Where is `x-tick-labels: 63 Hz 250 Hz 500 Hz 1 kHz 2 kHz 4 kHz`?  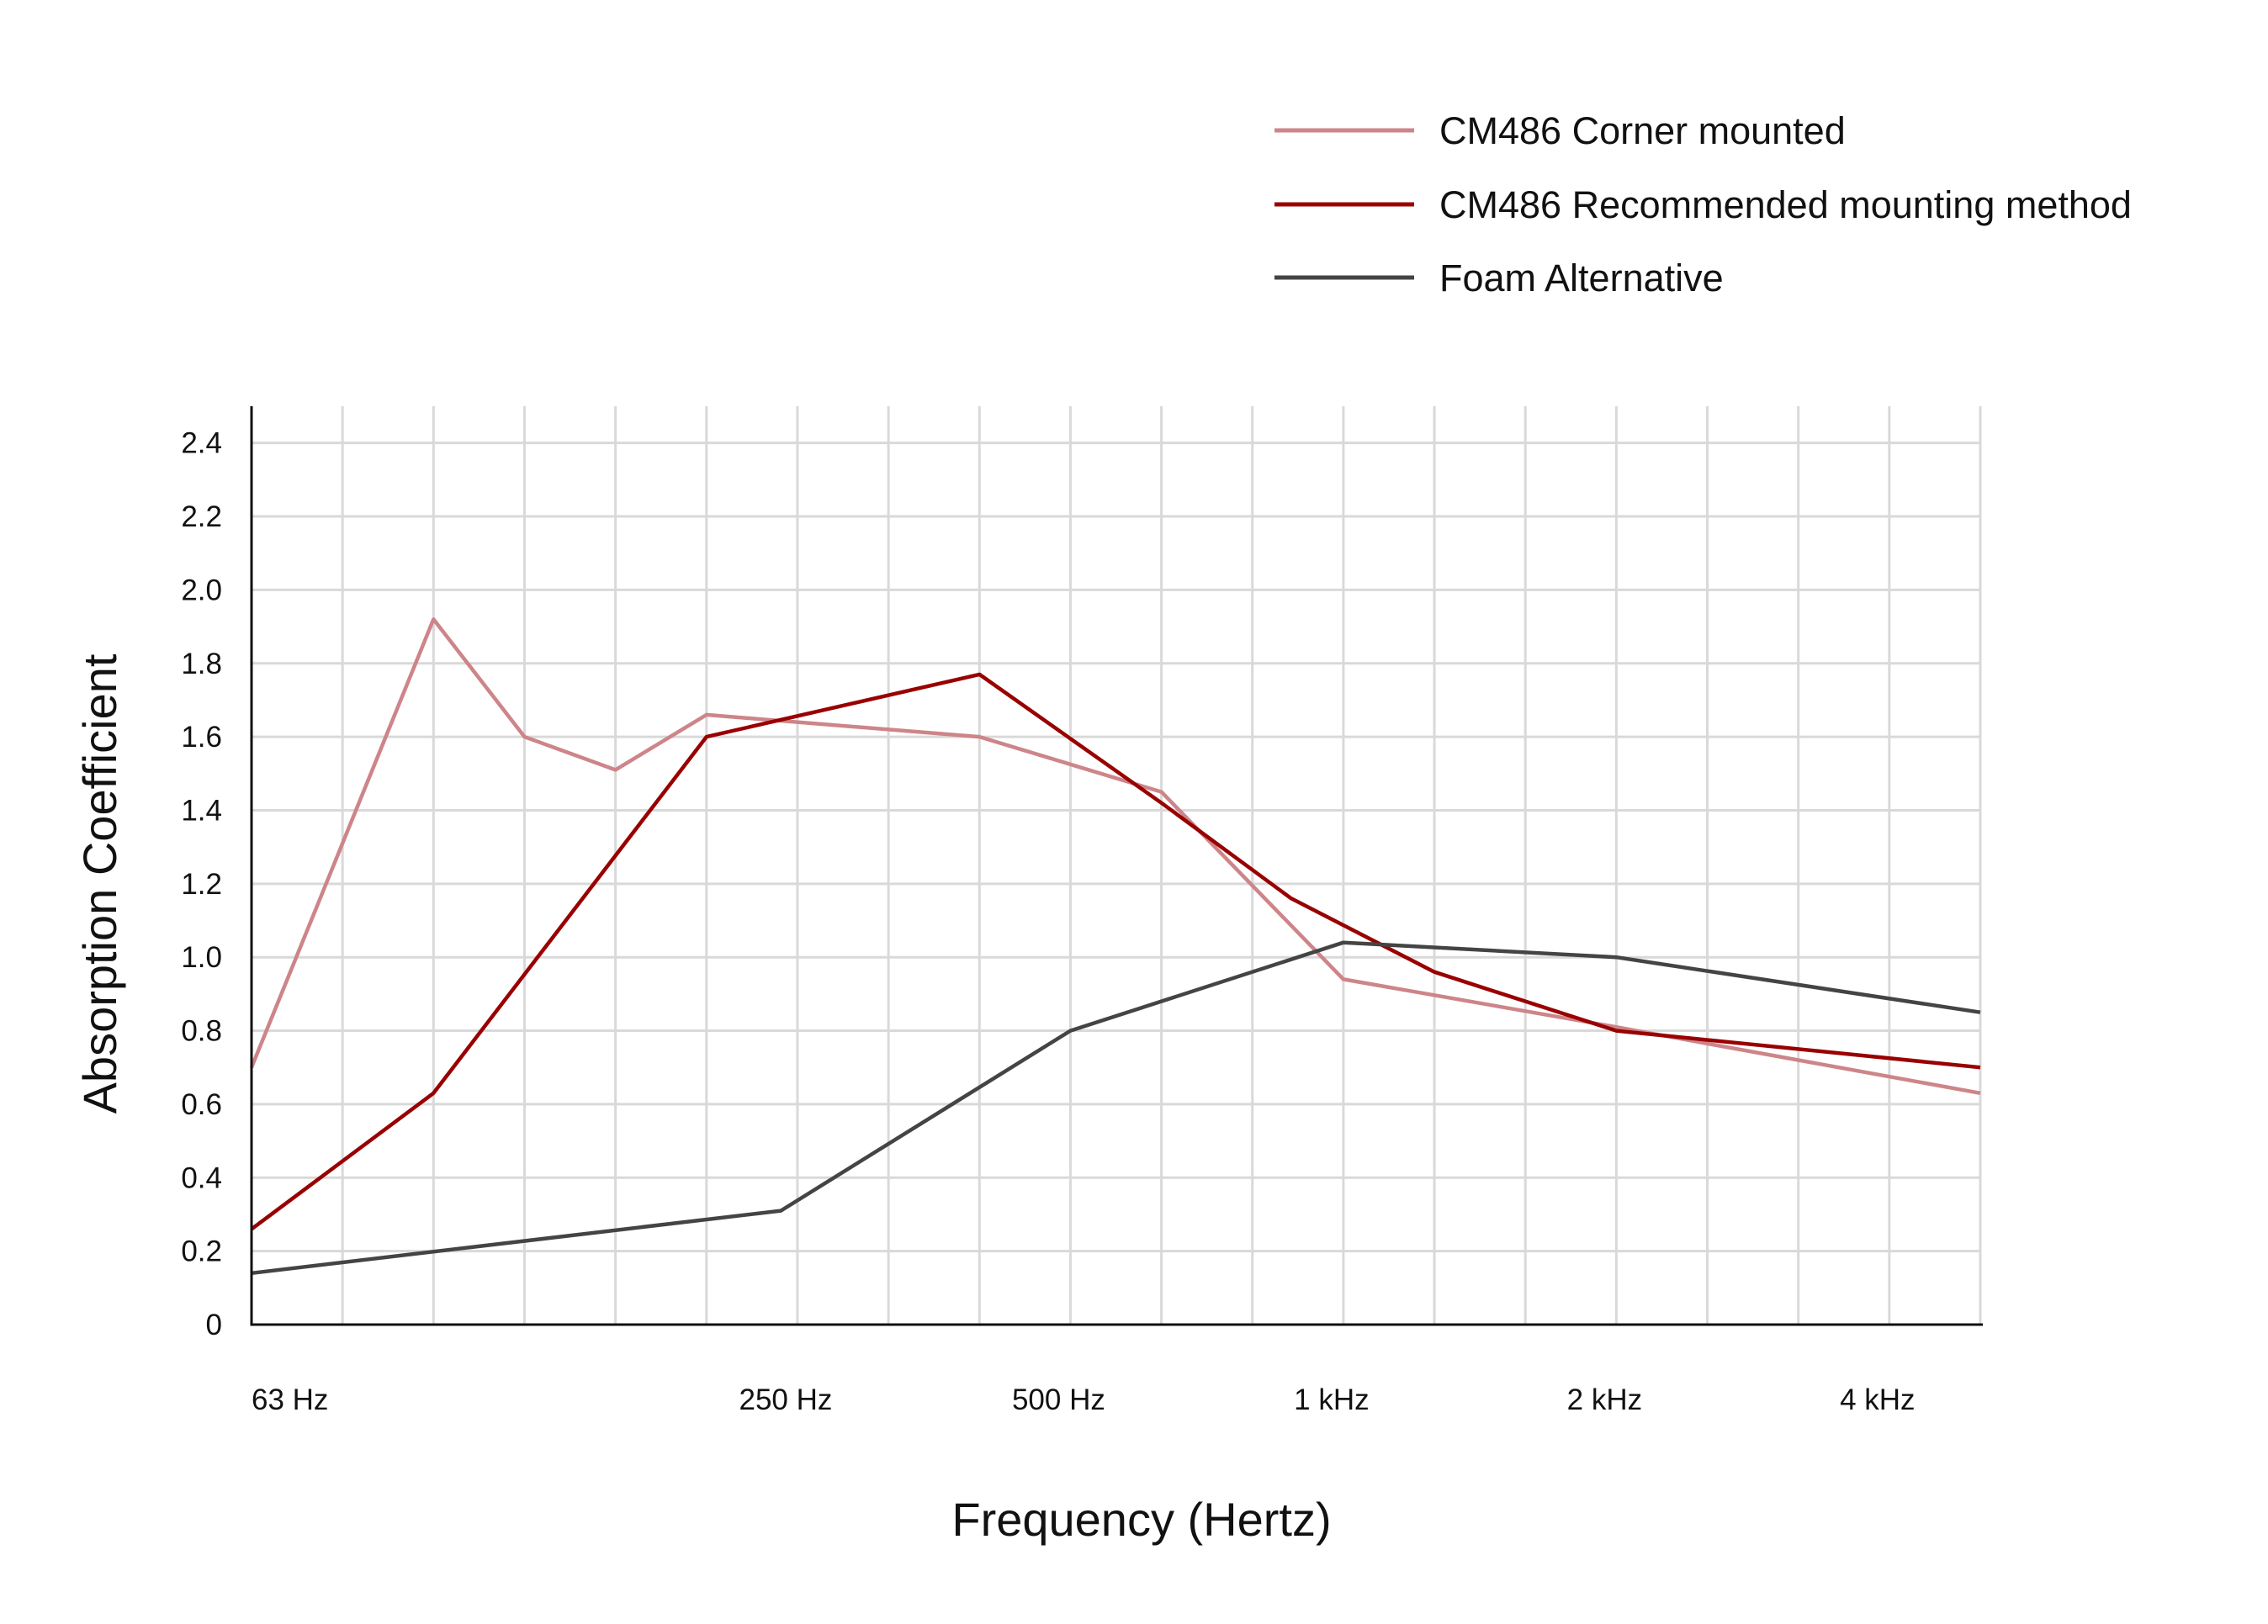
x-tick-labels: 63 Hz 250 Hz 500 Hz 1 kHz 2 kHz 4 kHz is located at coordinates (1084, 1399).